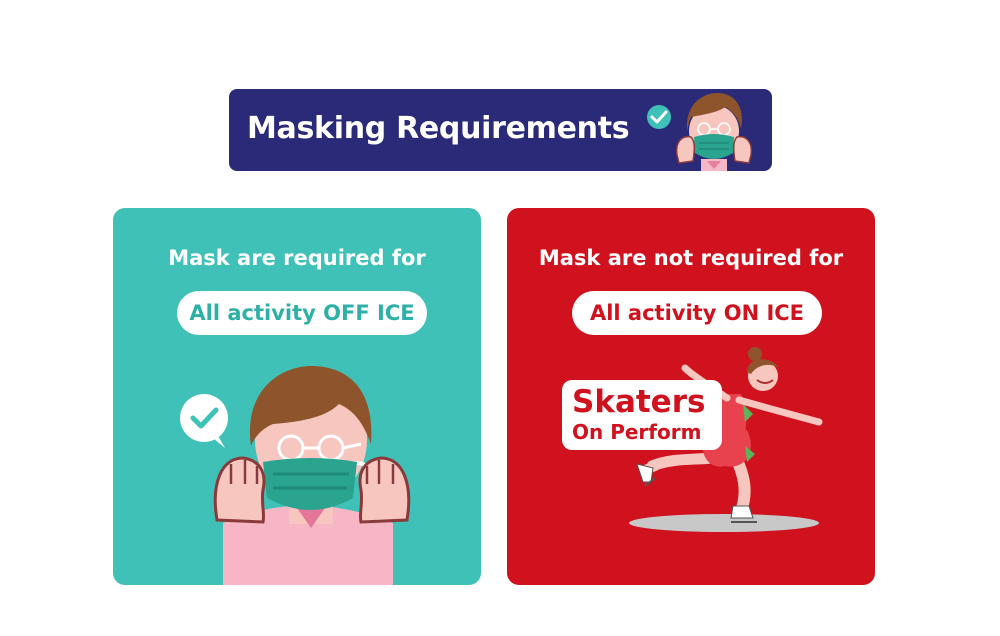 This screenshot has height=636, width=1000. What do you see at coordinates (297, 258) in the screenshot?
I see `mask-required-heading: Mask are required for` at bounding box center [297, 258].